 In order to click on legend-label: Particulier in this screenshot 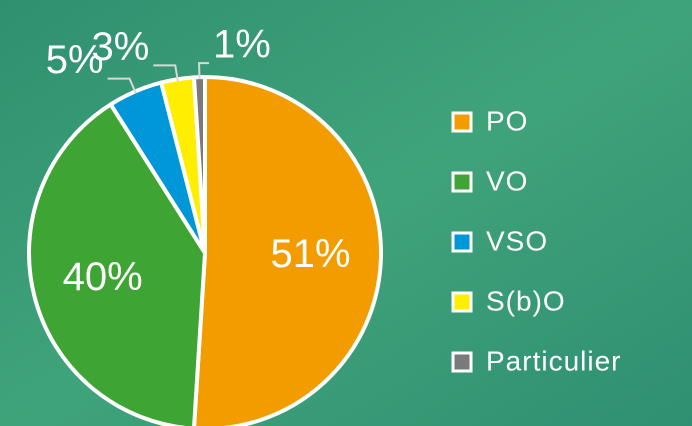, I will do `click(553, 360)`.